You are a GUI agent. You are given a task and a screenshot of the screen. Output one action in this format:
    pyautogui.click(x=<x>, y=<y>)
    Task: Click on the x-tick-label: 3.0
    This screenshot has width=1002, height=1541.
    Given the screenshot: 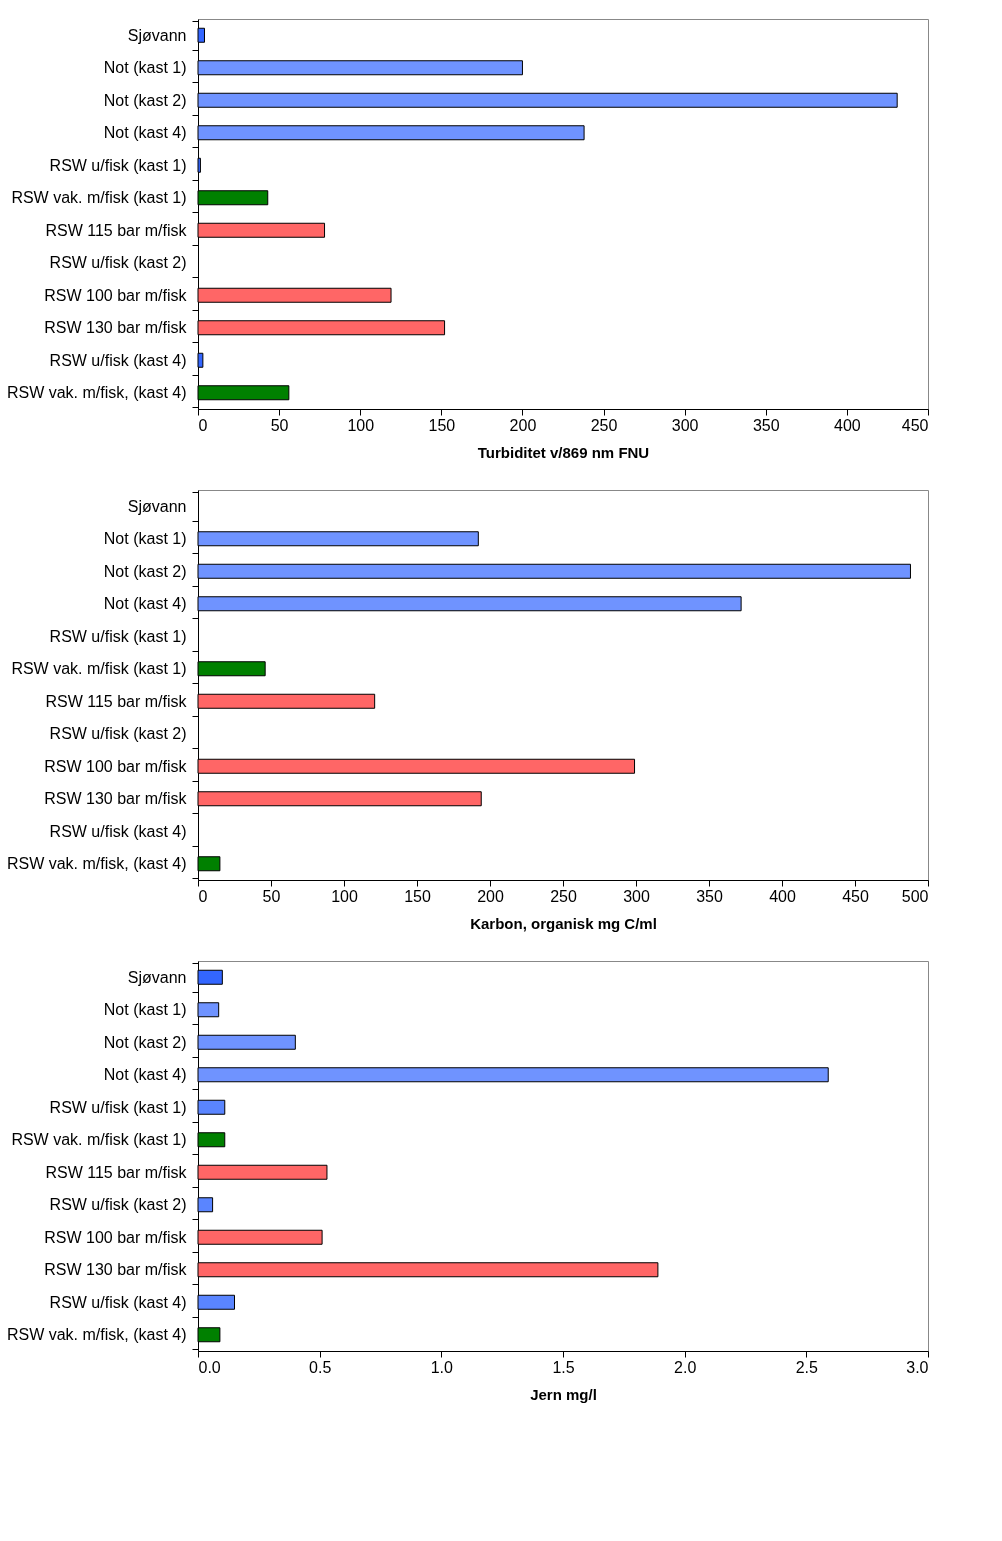 What is the action you would take?
    pyautogui.click(x=917, y=1367)
    